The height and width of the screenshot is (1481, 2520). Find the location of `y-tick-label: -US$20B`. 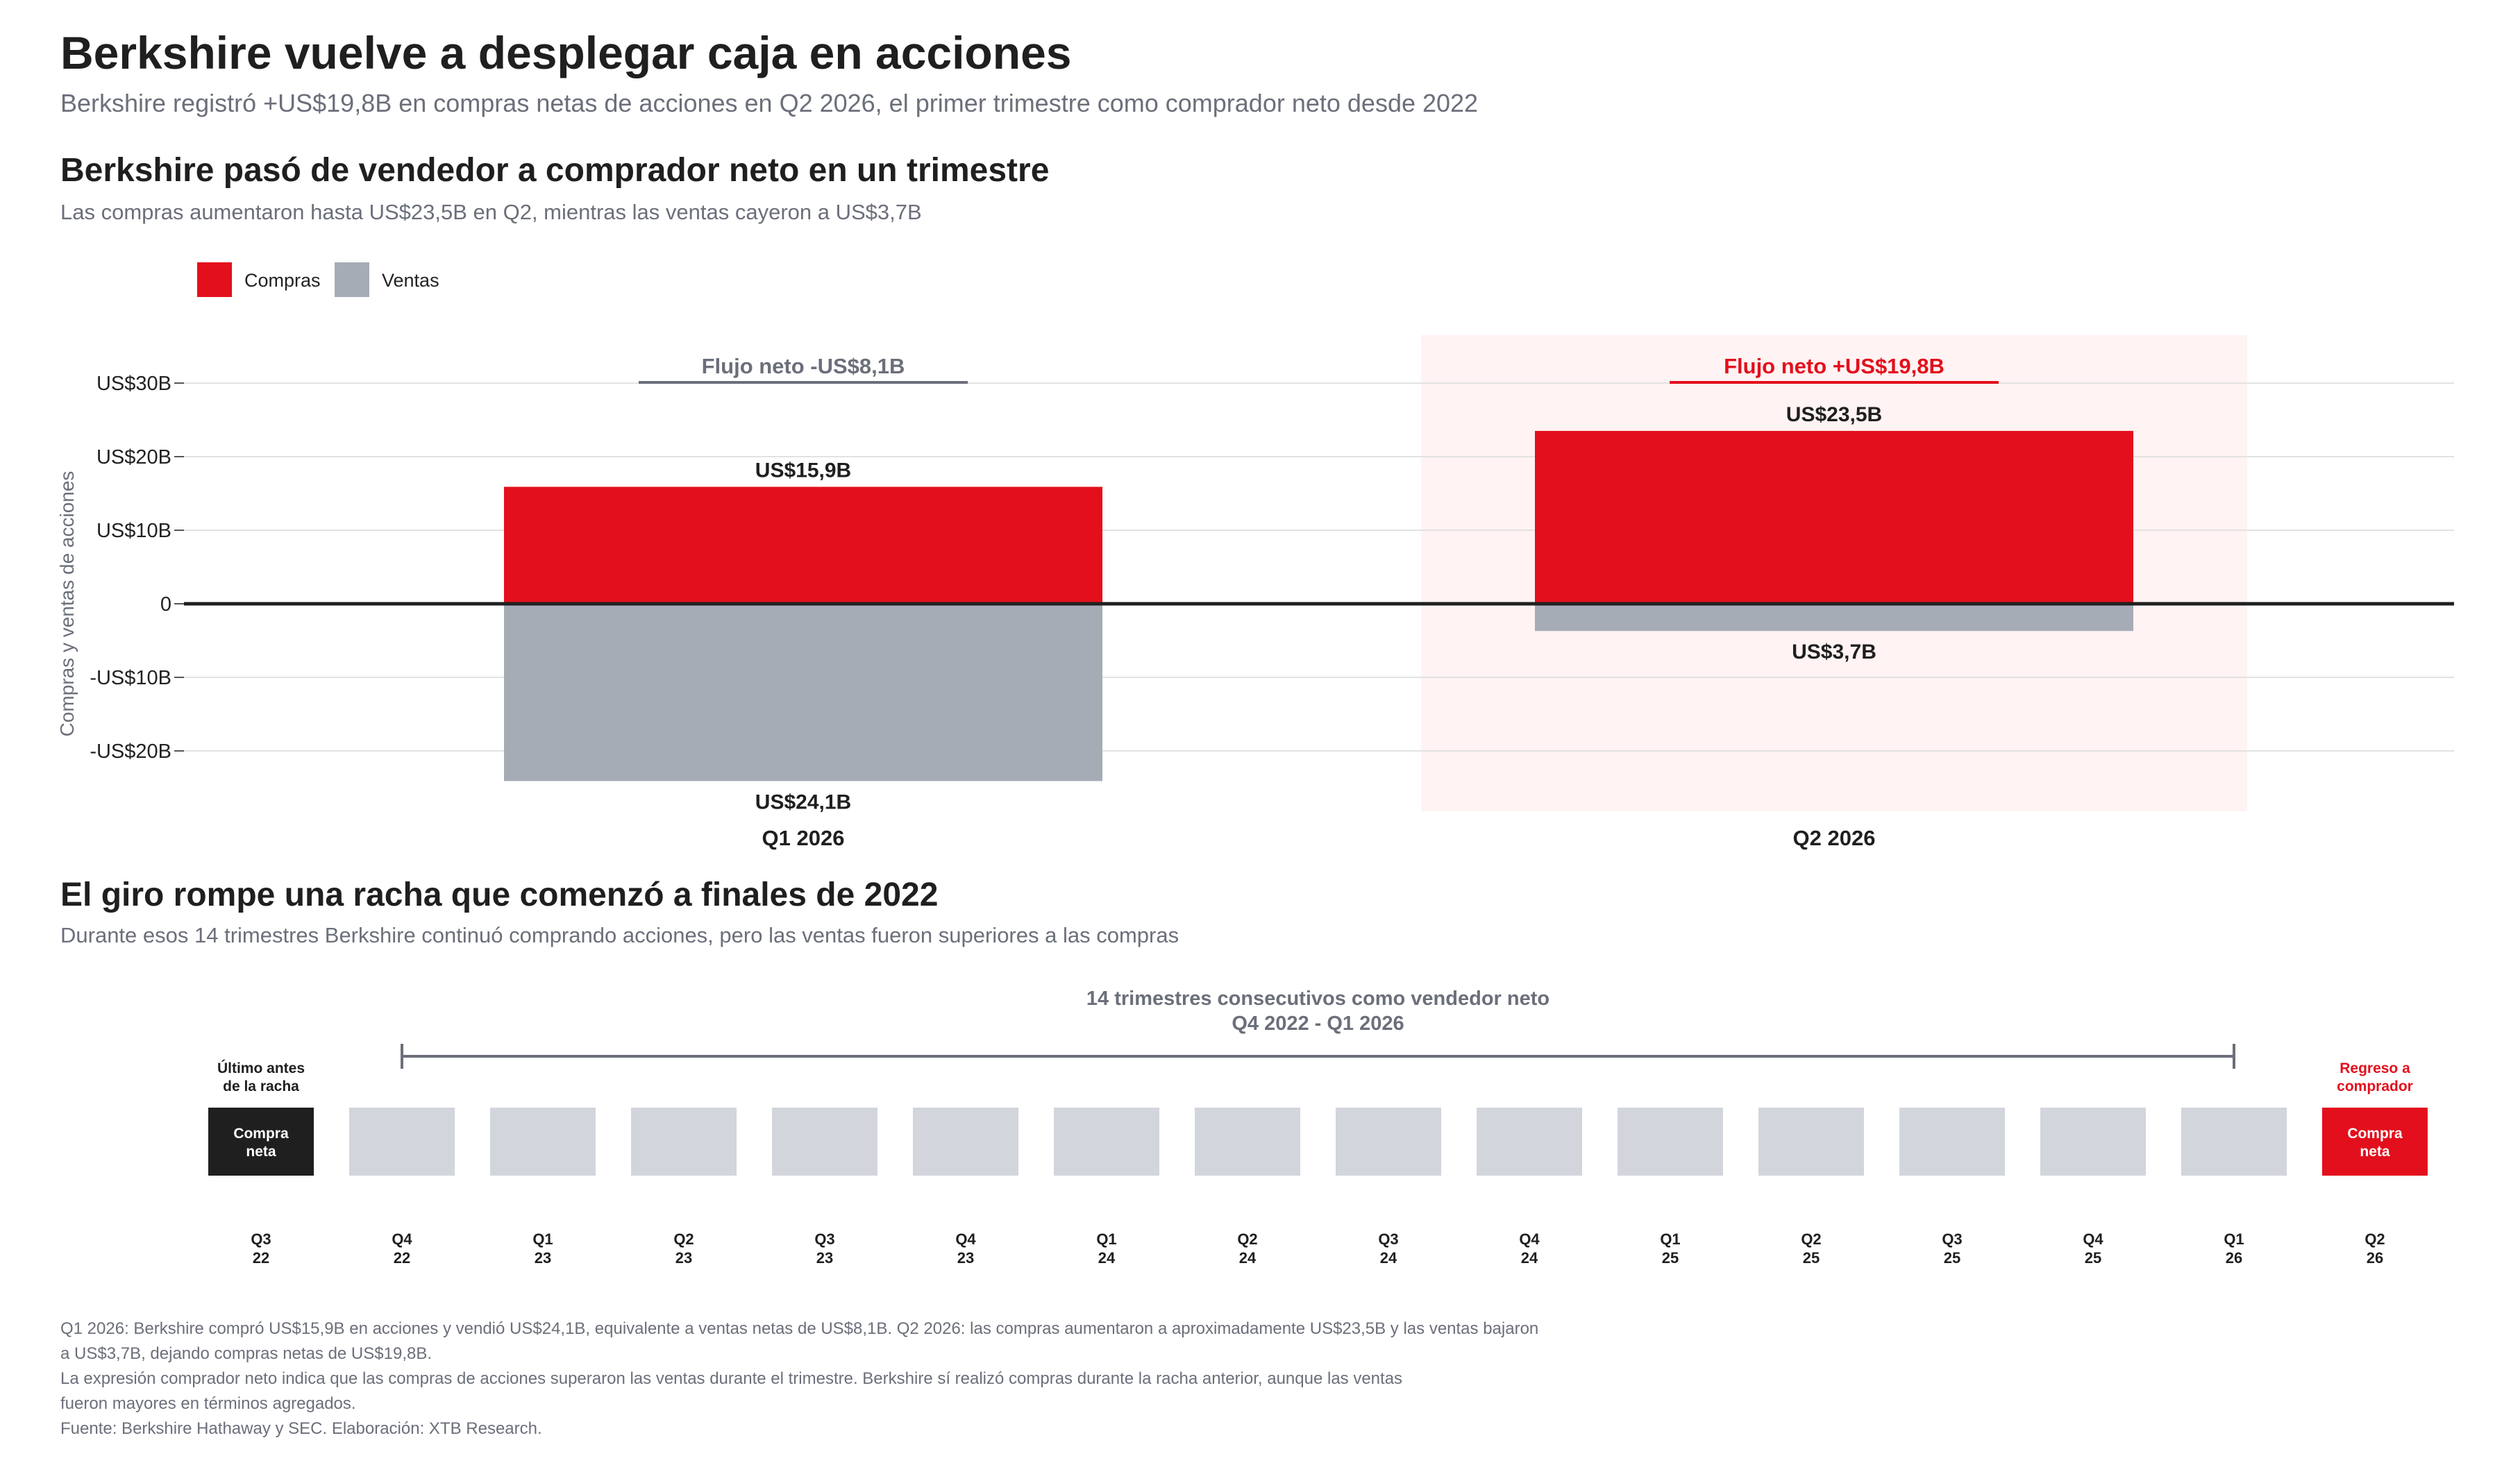

y-tick-label: -US$20B is located at coordinates (130, 751).